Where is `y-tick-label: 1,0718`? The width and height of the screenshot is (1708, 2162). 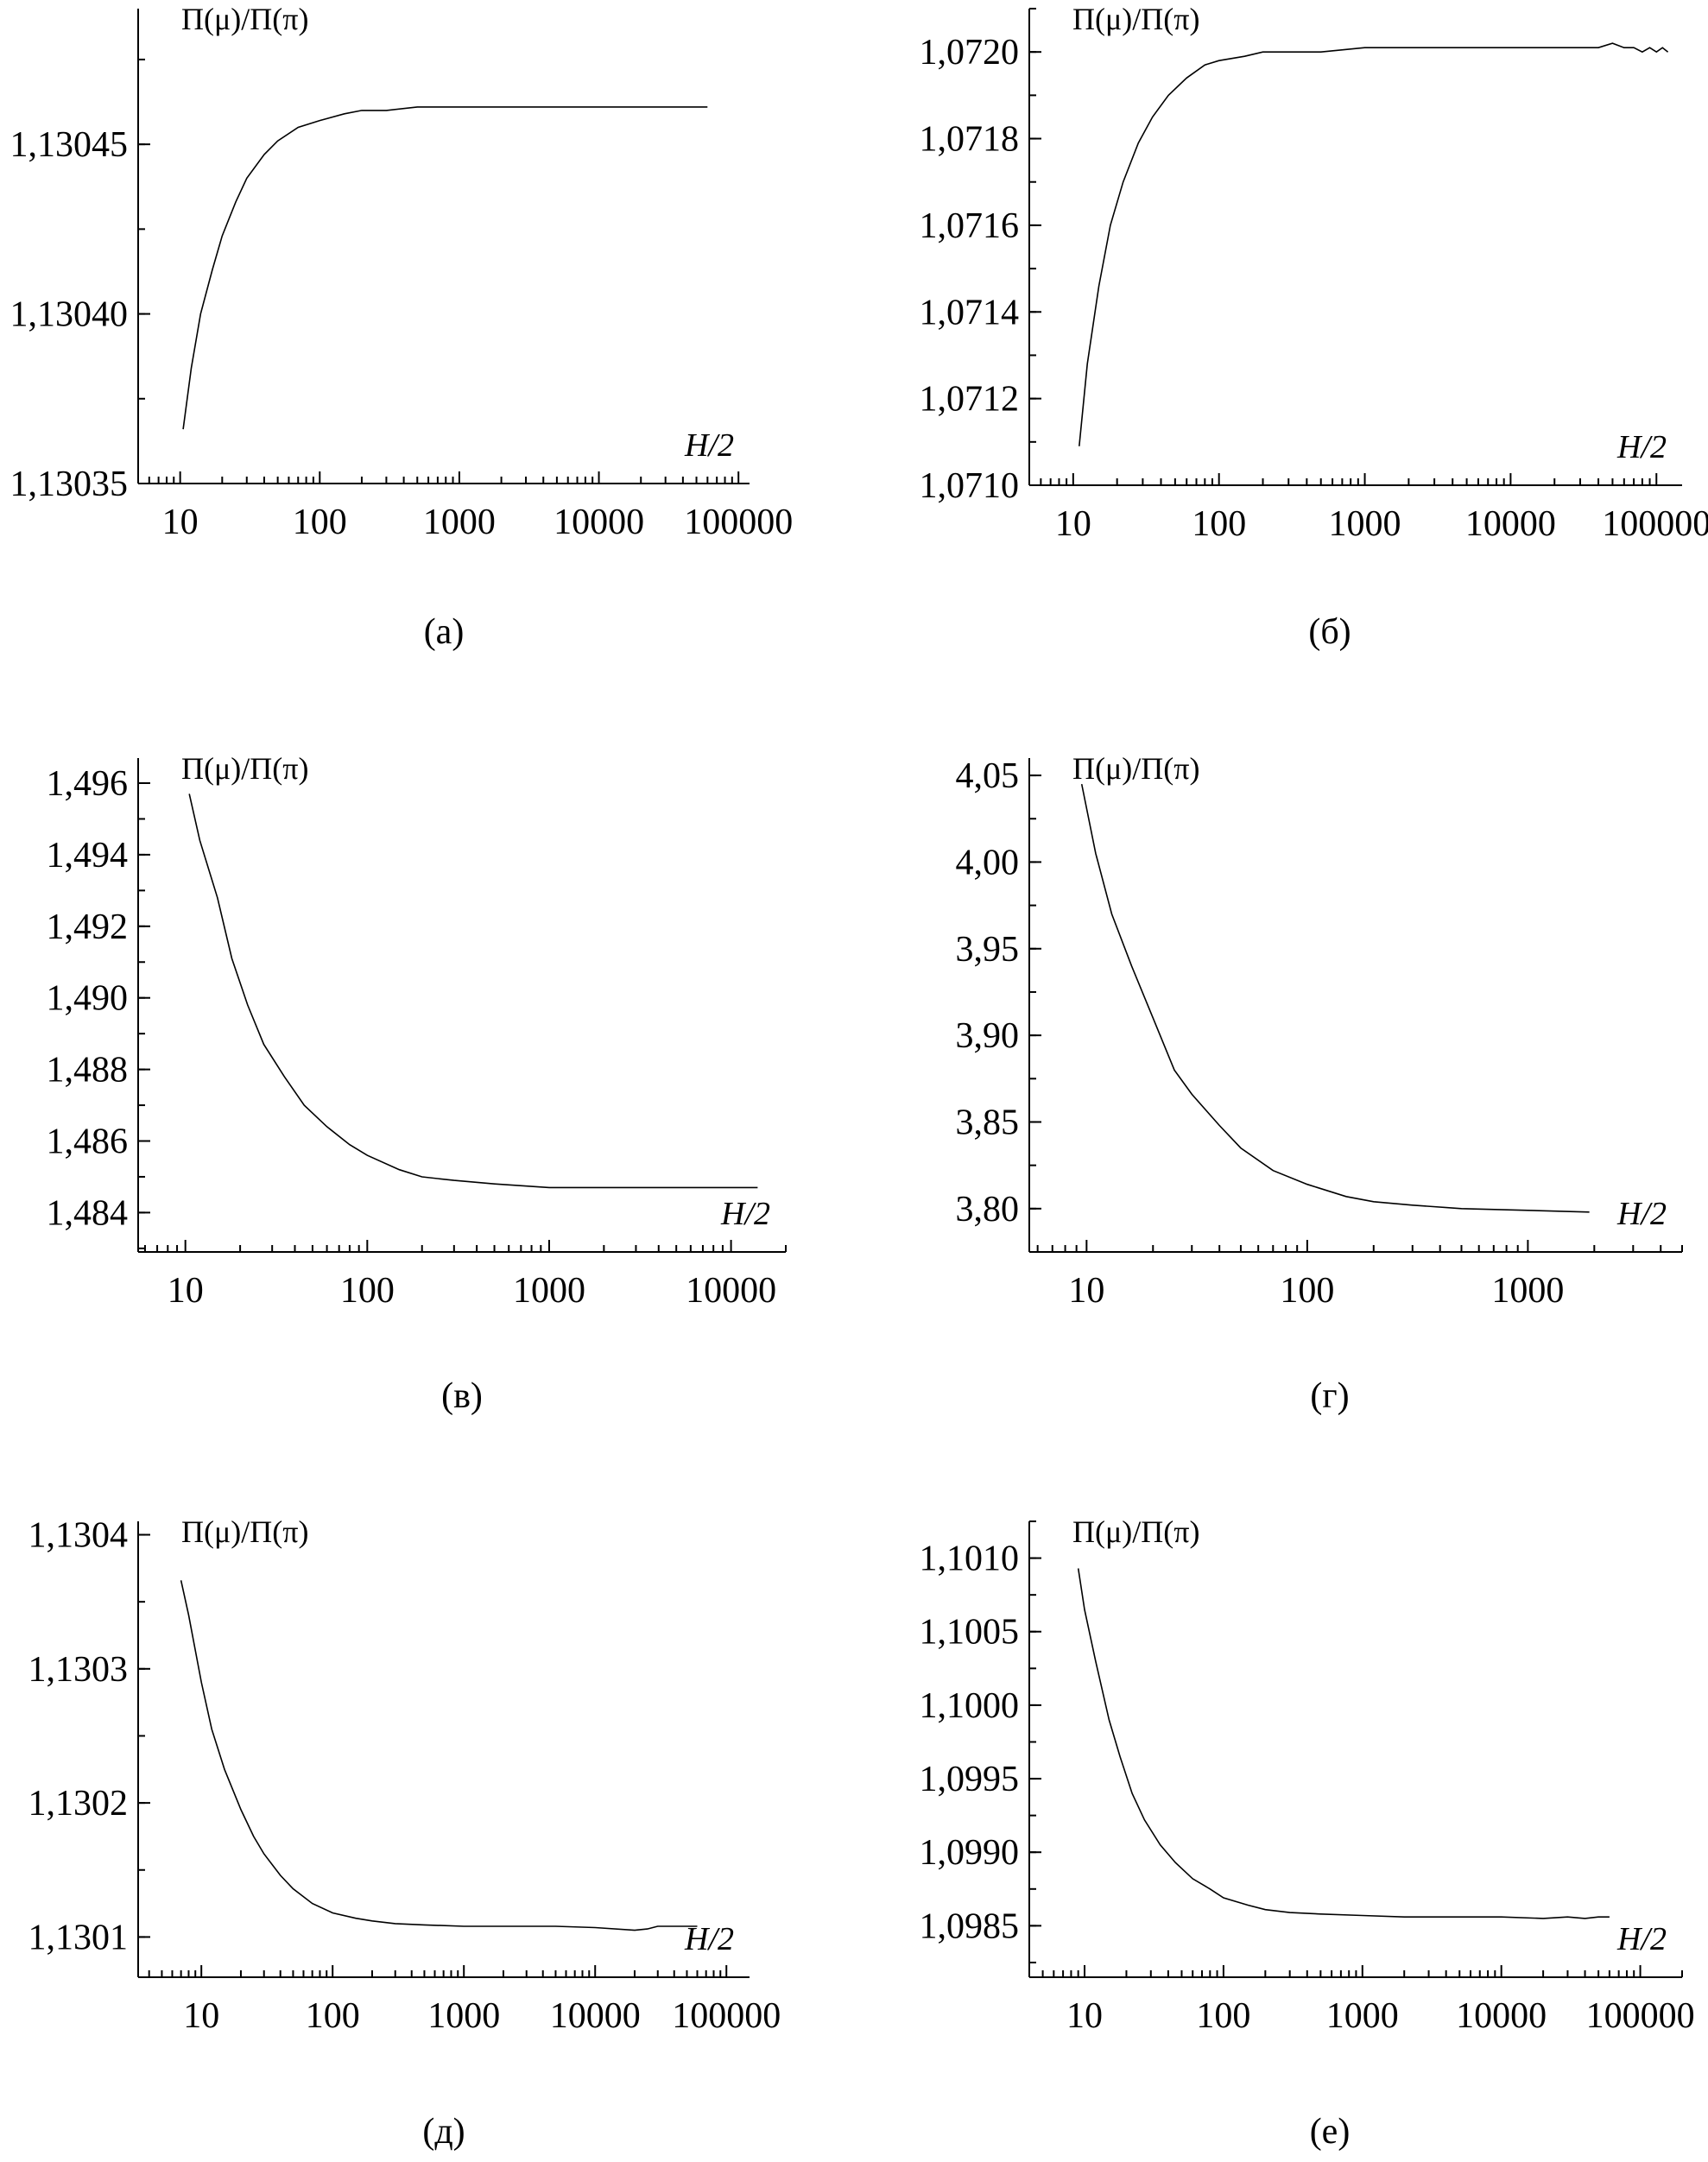 y-tick-label: 1,0718 is located at coordinates (970, 140).